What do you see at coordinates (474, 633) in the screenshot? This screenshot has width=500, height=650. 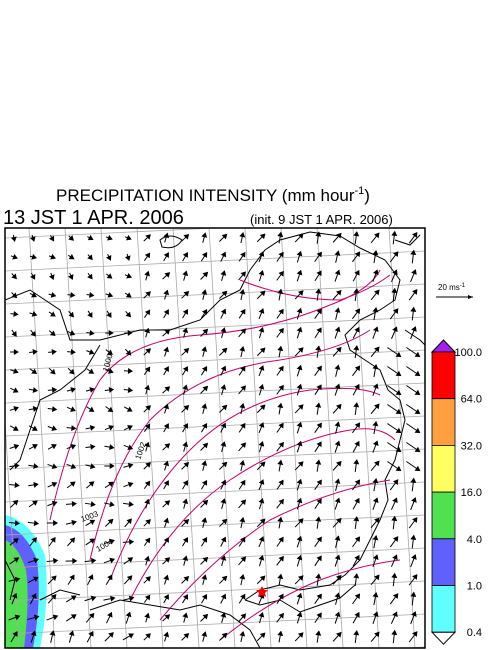 I see `colorbar-label: 0.4` at bounding box center [474, 633].